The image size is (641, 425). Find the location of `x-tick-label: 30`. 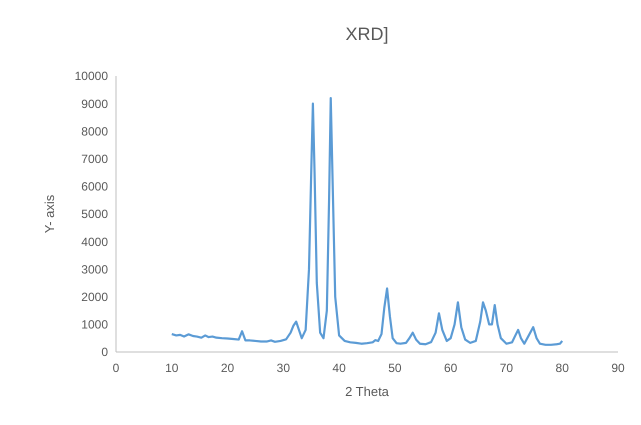

x-tick-label: 30 is located at coordinates (283, 368).